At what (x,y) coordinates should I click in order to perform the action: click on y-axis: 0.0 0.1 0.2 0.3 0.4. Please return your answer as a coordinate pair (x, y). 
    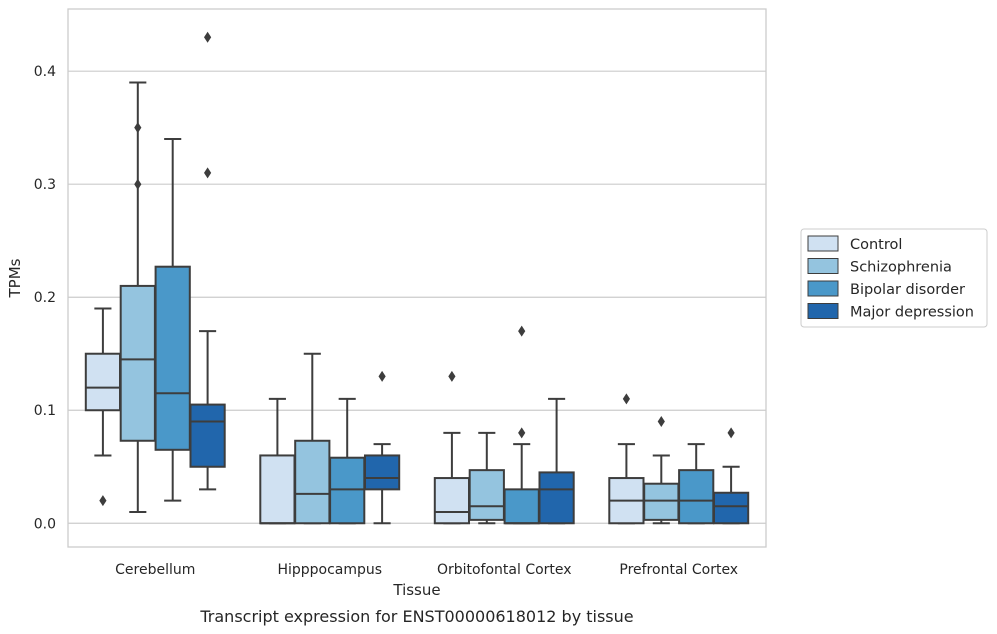
    Looking at the image, I should click on (45, 298).